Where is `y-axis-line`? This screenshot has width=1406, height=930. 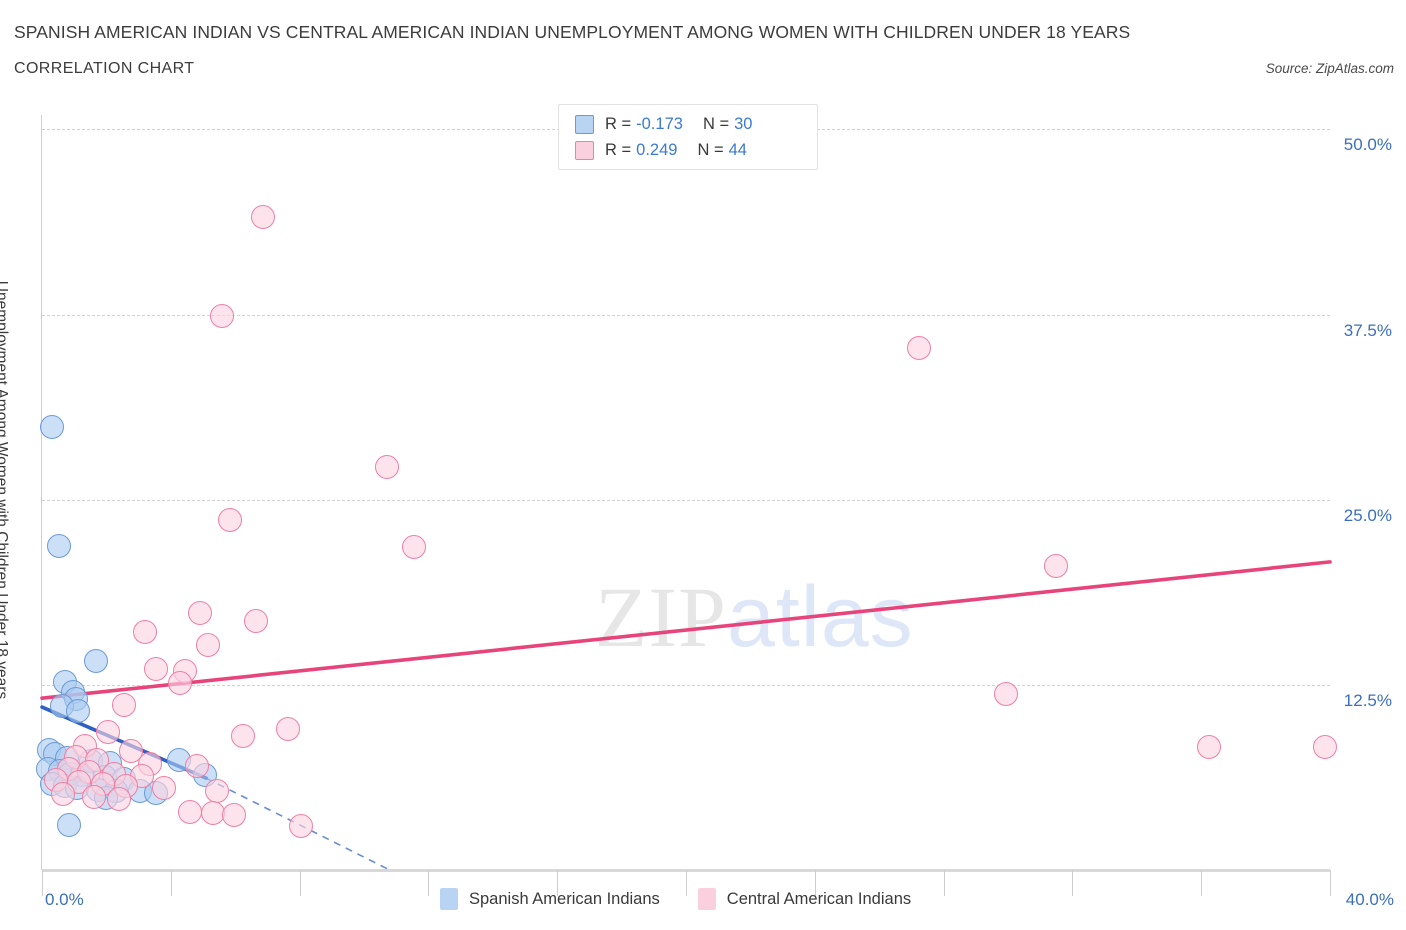
y-axis-line is located at coordinates (41, 492).